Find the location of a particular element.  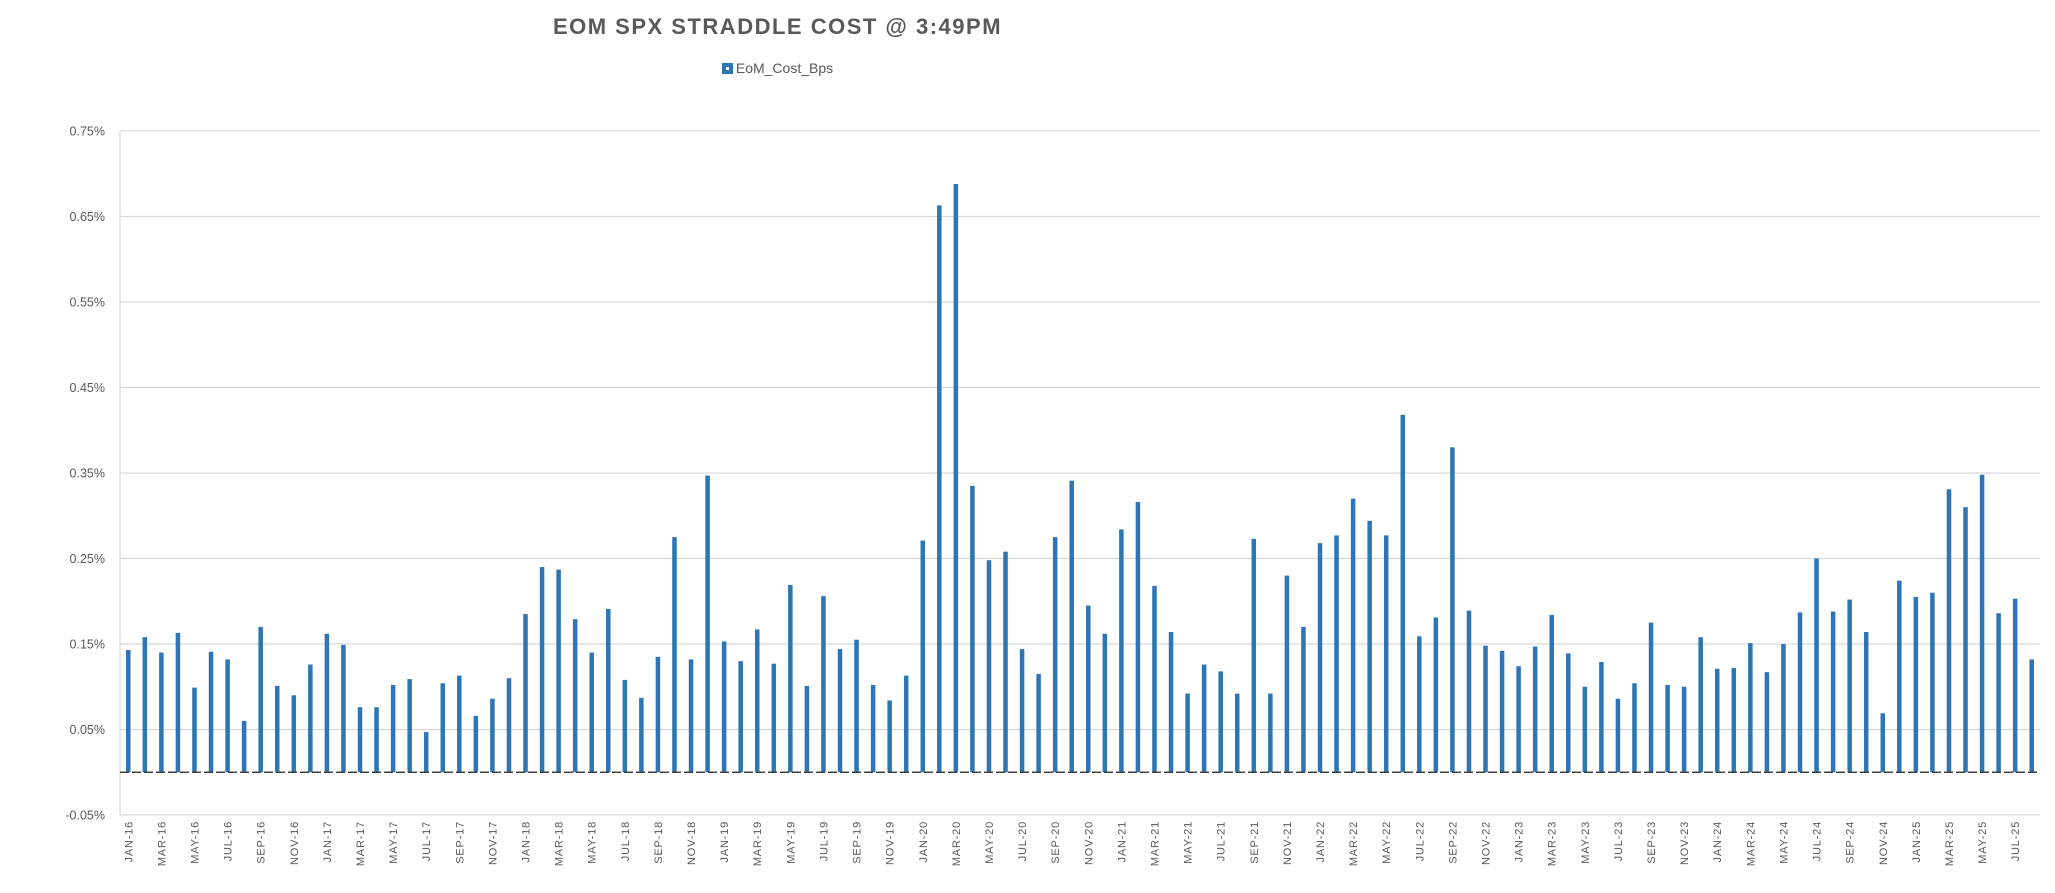

x-tick-label: JUL-16 is located at coordinates (229, 841).